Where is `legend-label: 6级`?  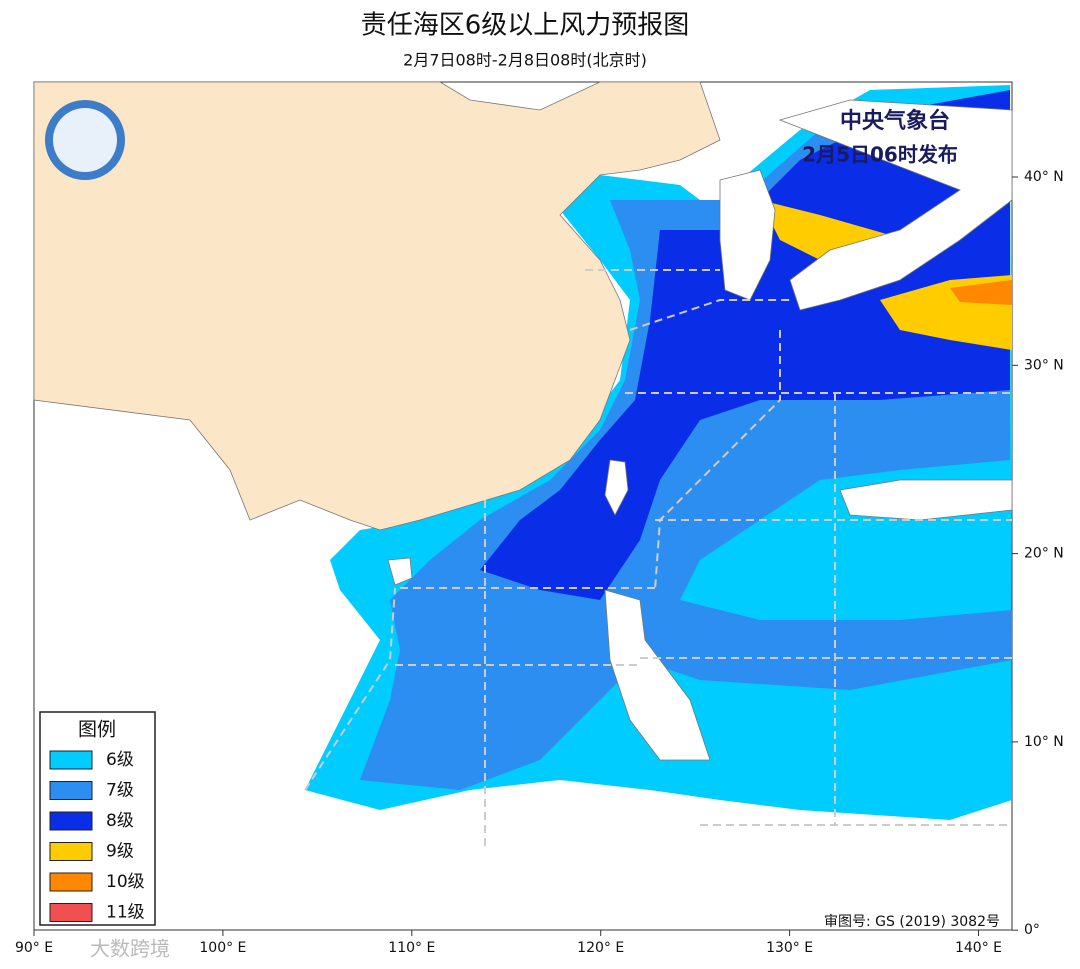 legend-label: 6级 is located at coordinates (120, 760).